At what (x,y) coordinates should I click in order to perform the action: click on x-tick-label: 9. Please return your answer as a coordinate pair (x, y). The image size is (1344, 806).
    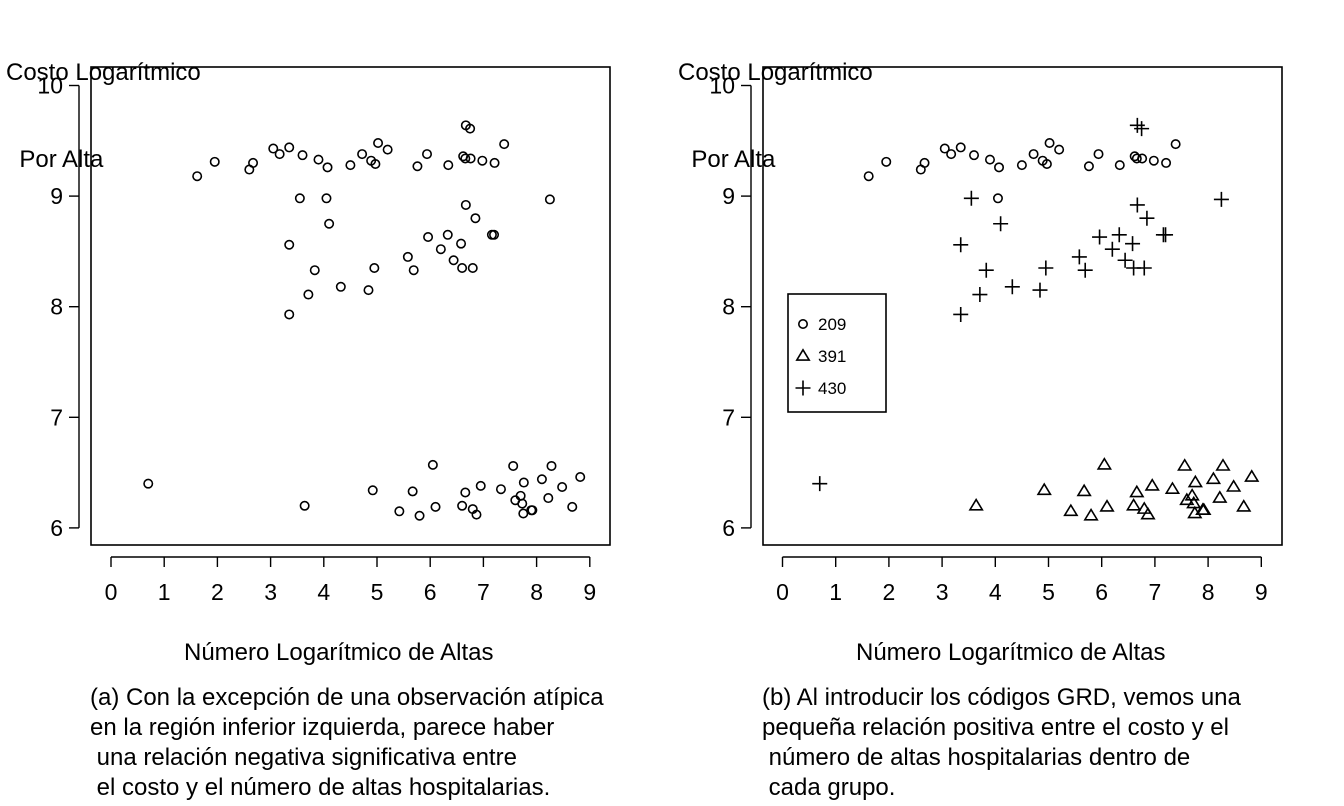
    Looking at the image, I should click on (1261, 592).